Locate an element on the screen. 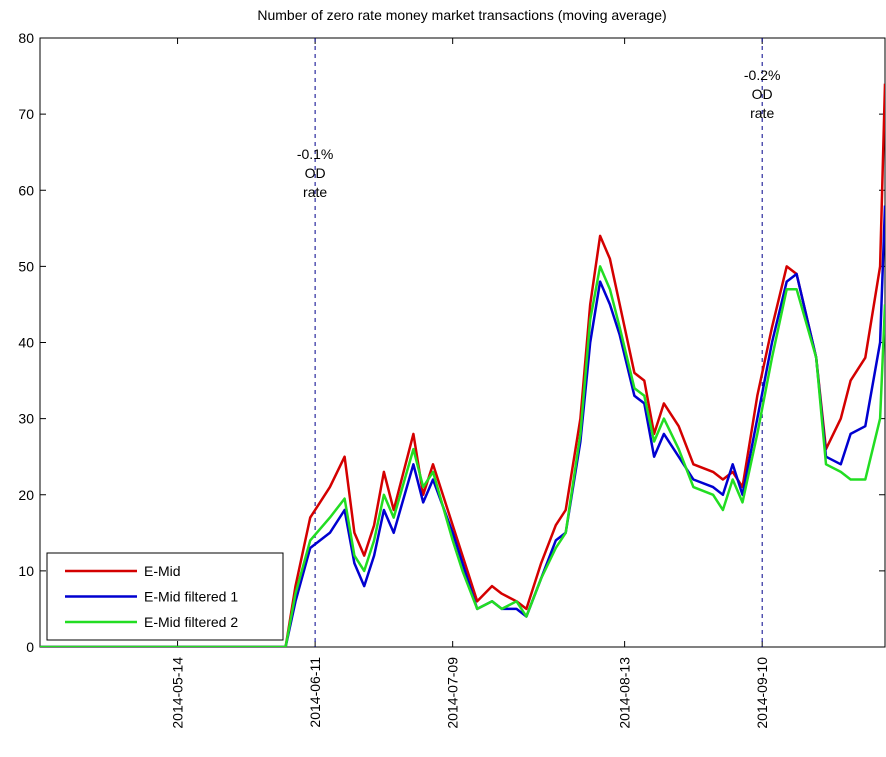  x-tick-label: 2014-07-09 is located at coordinates (453, 693).